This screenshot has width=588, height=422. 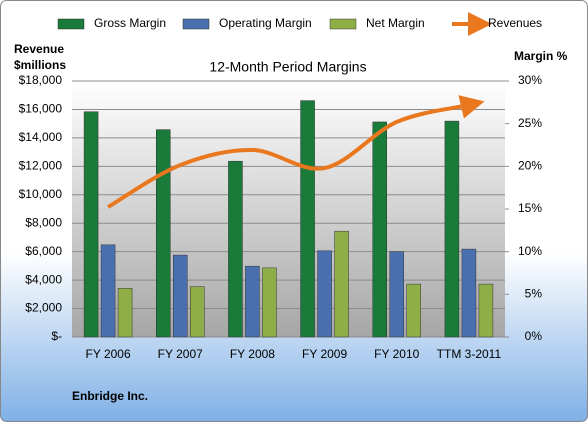 I want to click on y-tick-label: $18,000, so click(x=41, y=80).